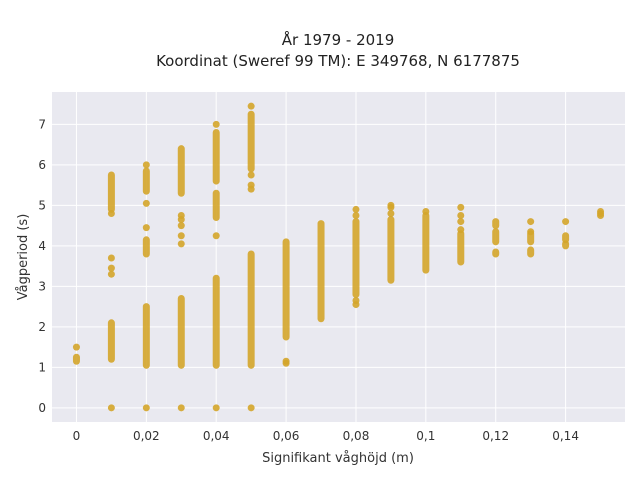  I want to click on x-axis-ticks: 0 0,02 0,04 0,06 0,08 0,1 0,12 0,14, so click(326, 436).